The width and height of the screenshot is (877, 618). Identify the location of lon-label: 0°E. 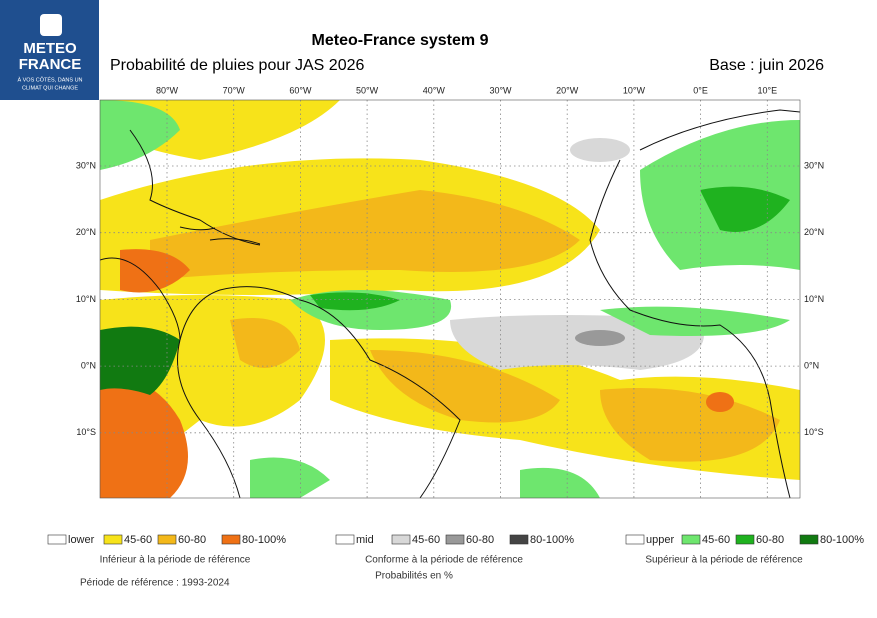
(700, 90).